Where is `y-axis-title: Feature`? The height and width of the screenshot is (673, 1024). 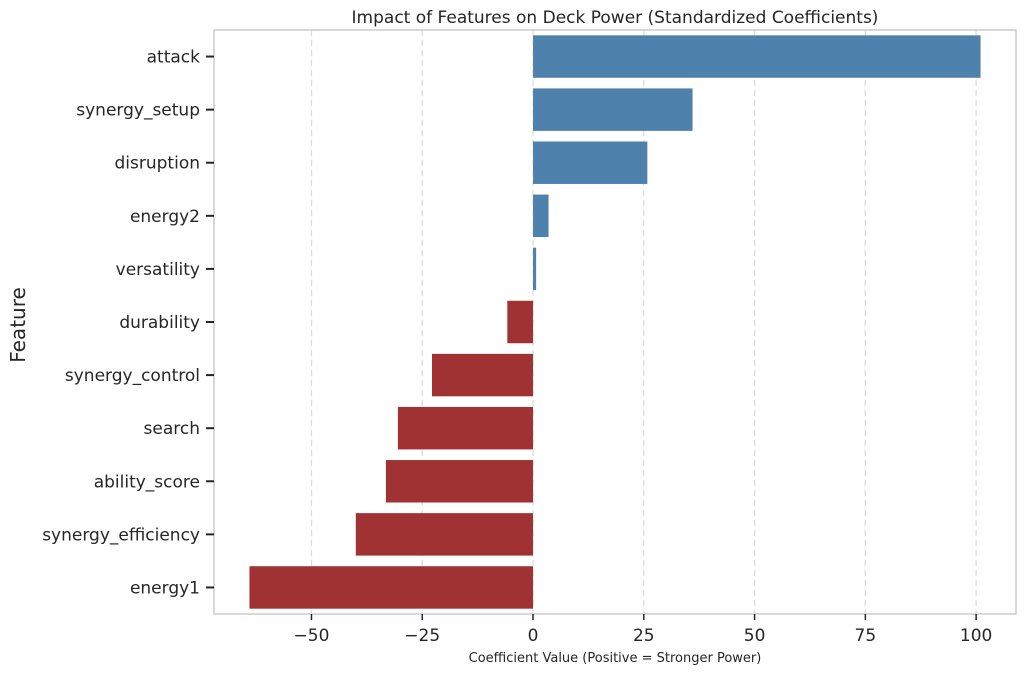
y-axis-title: Feature is located at coordinates (18, 325).